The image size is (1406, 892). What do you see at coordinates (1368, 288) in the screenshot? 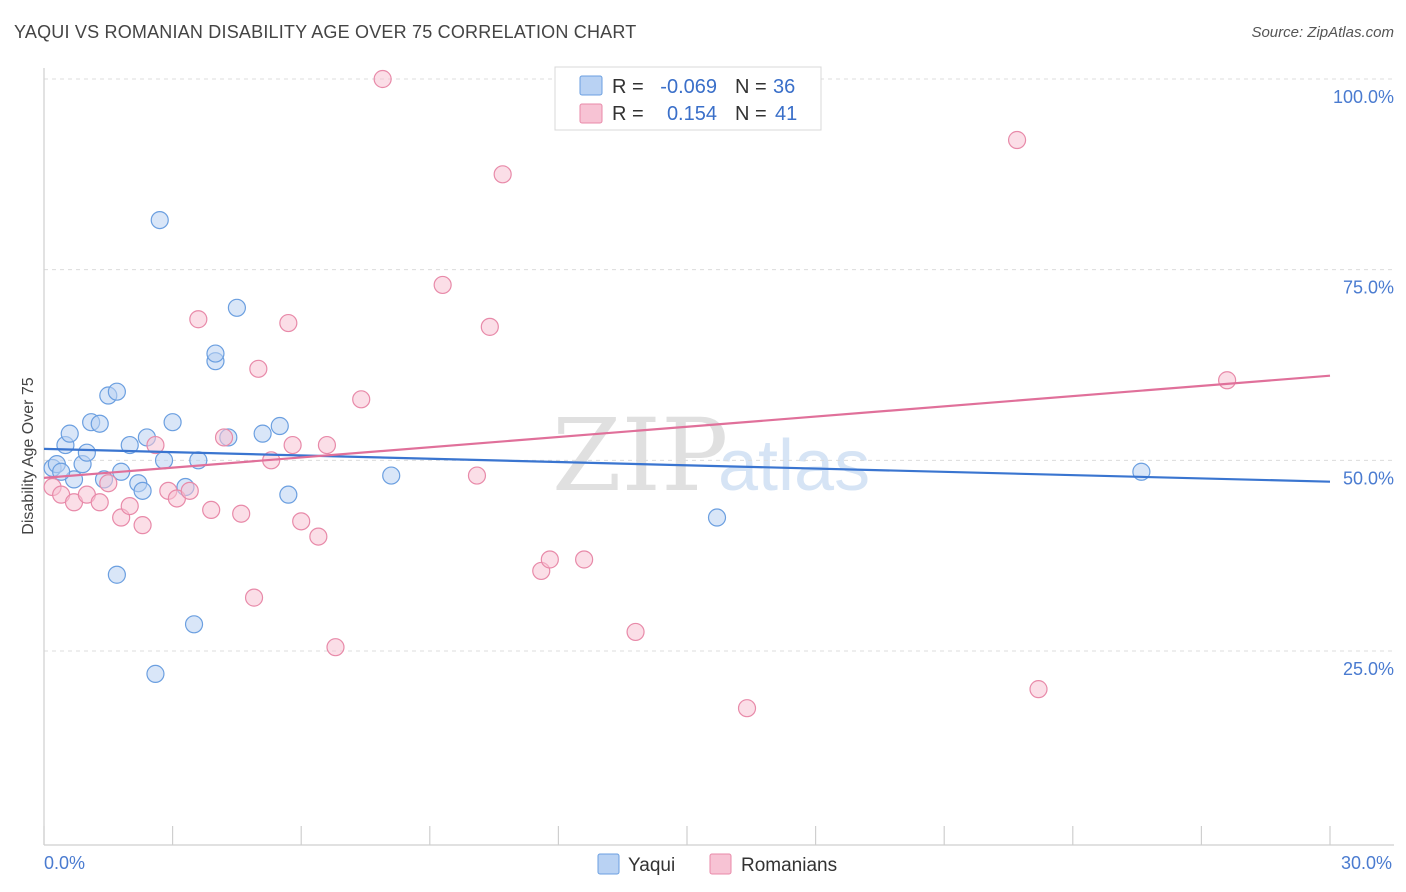
I see `y-tick-label-75: 75.0%` at bounding box center [1368, 288].